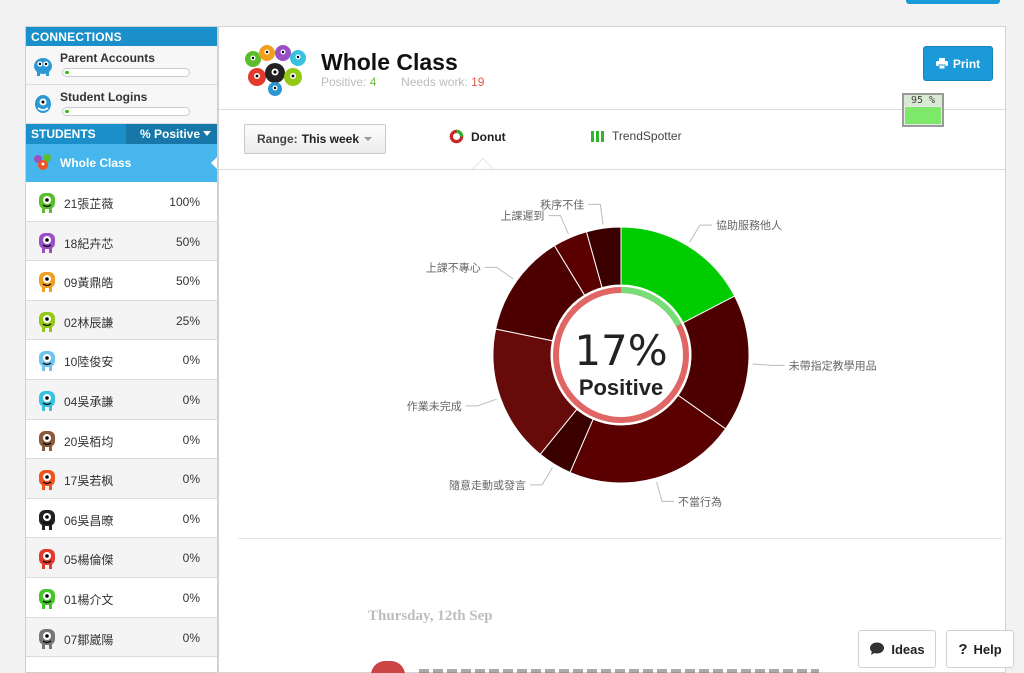 The image size is (1024, 673). Describe the element at coordinates (488, 136) in the screenshot. I see `tab-donut-label: Donut` at that location.